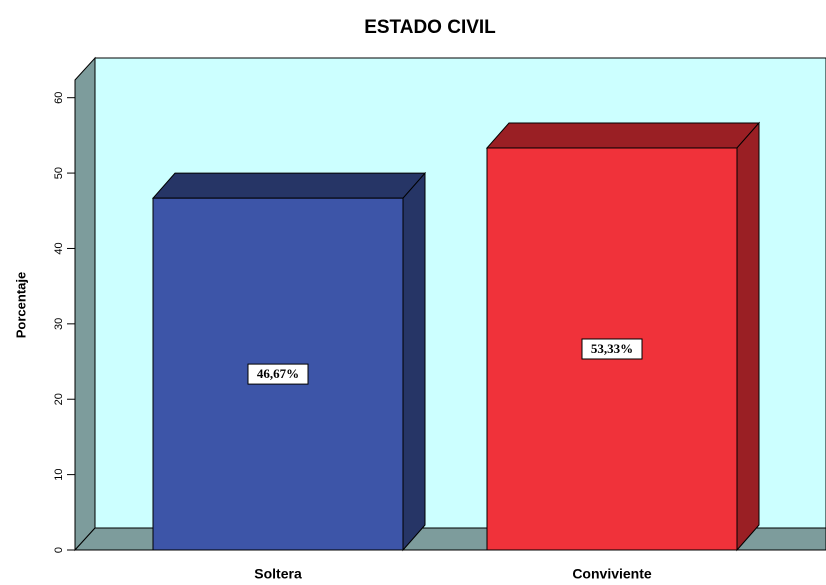 This screenshot has height=585, width=826. I want to click on x-tick-label: Soltera, so click(278, 574).